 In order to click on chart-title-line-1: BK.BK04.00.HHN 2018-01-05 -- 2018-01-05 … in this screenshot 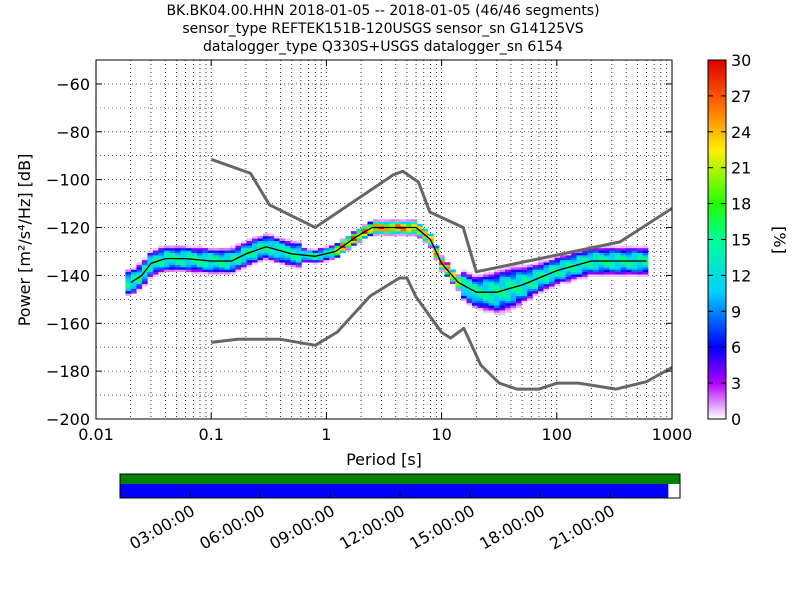, I will do `click(383, 11)`.